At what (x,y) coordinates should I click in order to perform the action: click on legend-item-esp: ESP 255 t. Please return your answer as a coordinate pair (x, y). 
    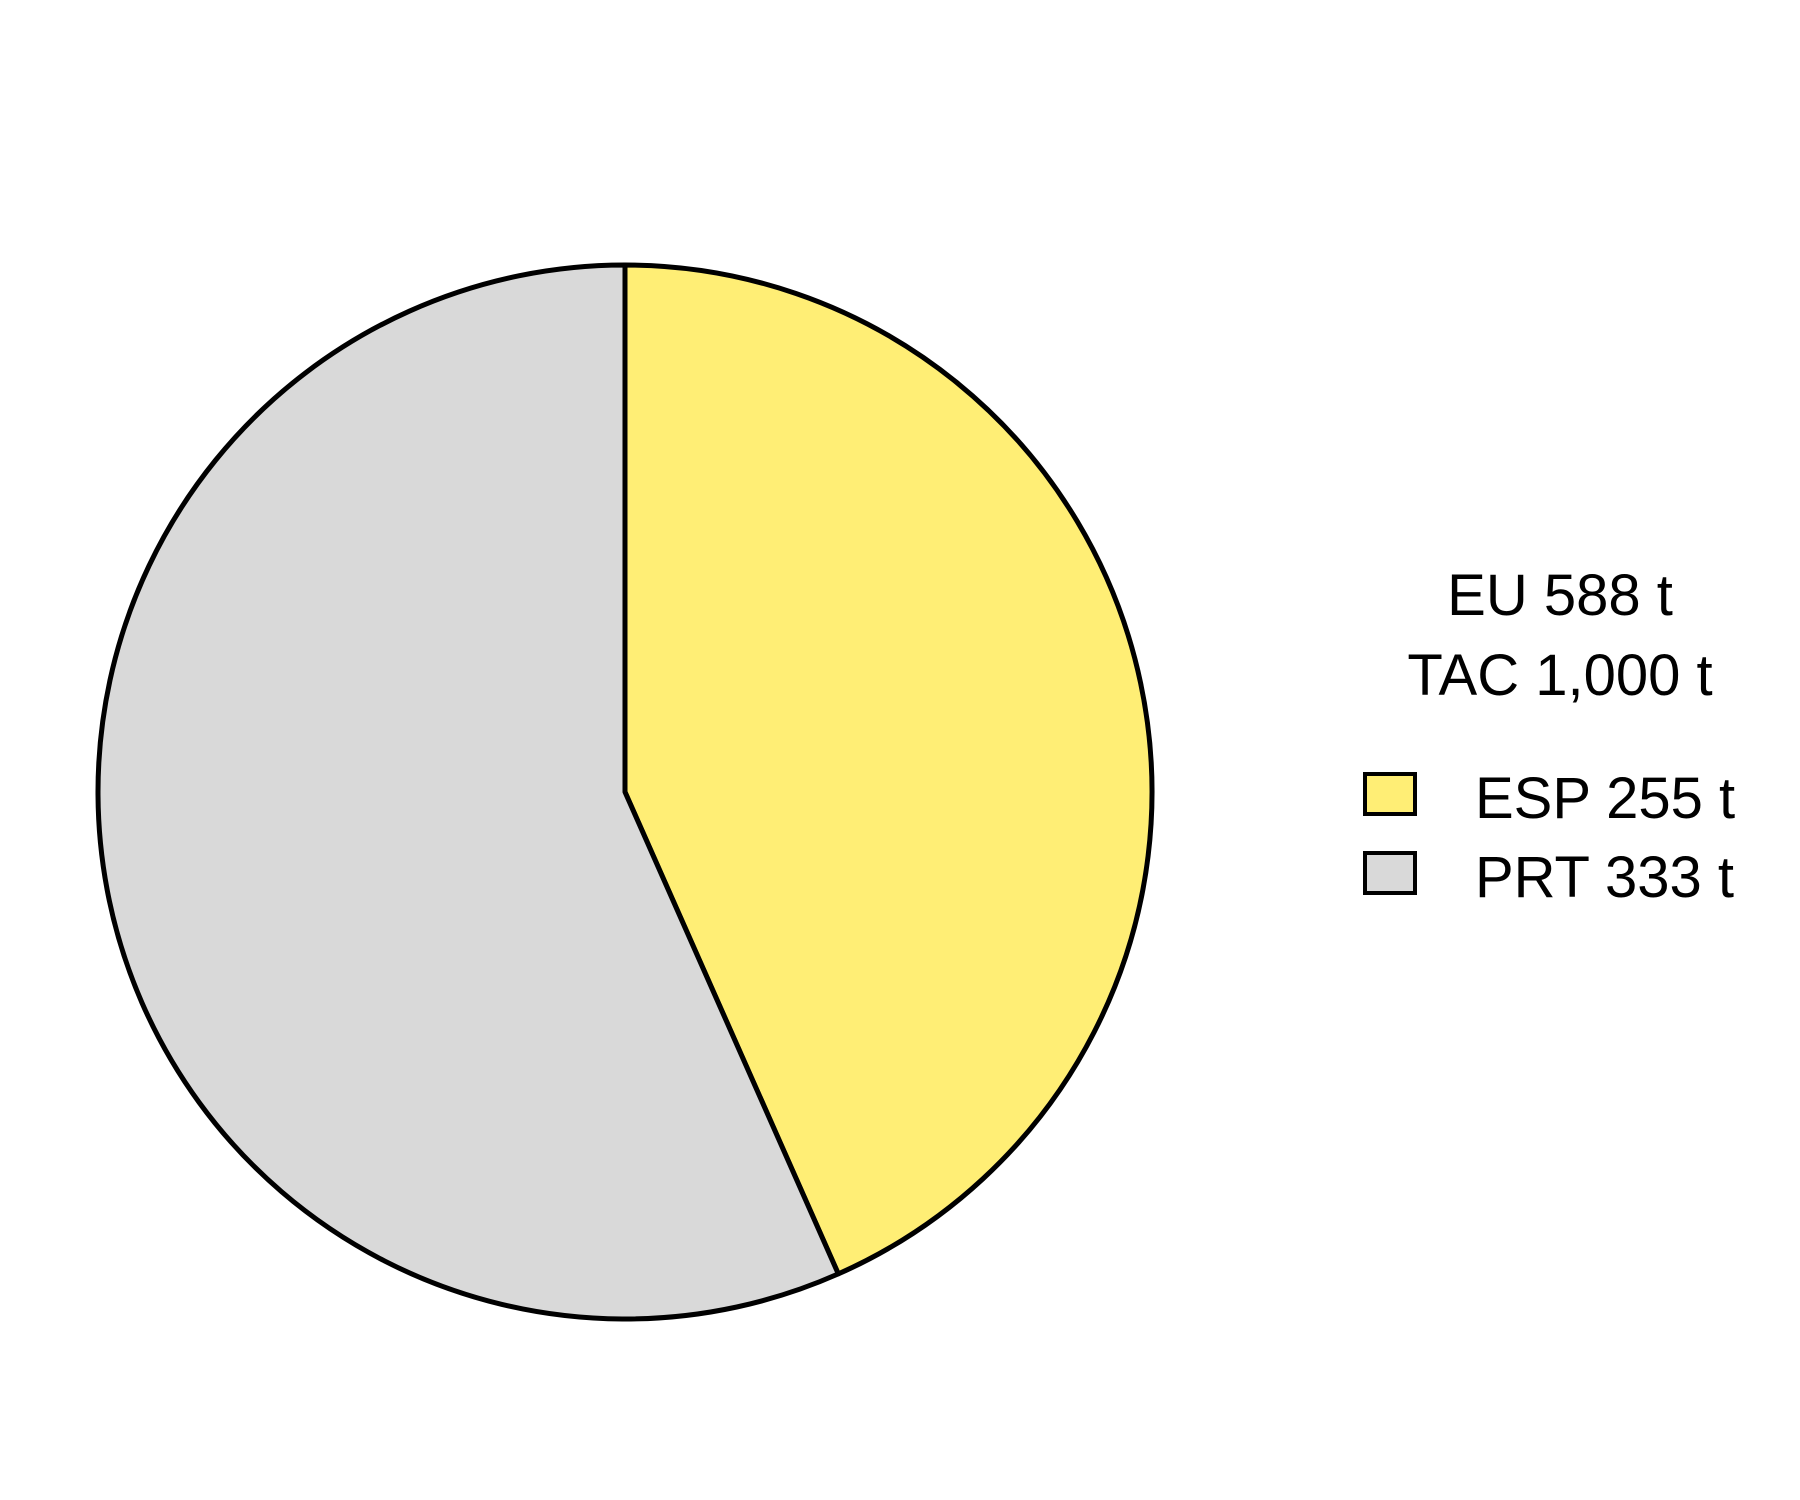
    Looking at the image, I should click on (1549, 798).